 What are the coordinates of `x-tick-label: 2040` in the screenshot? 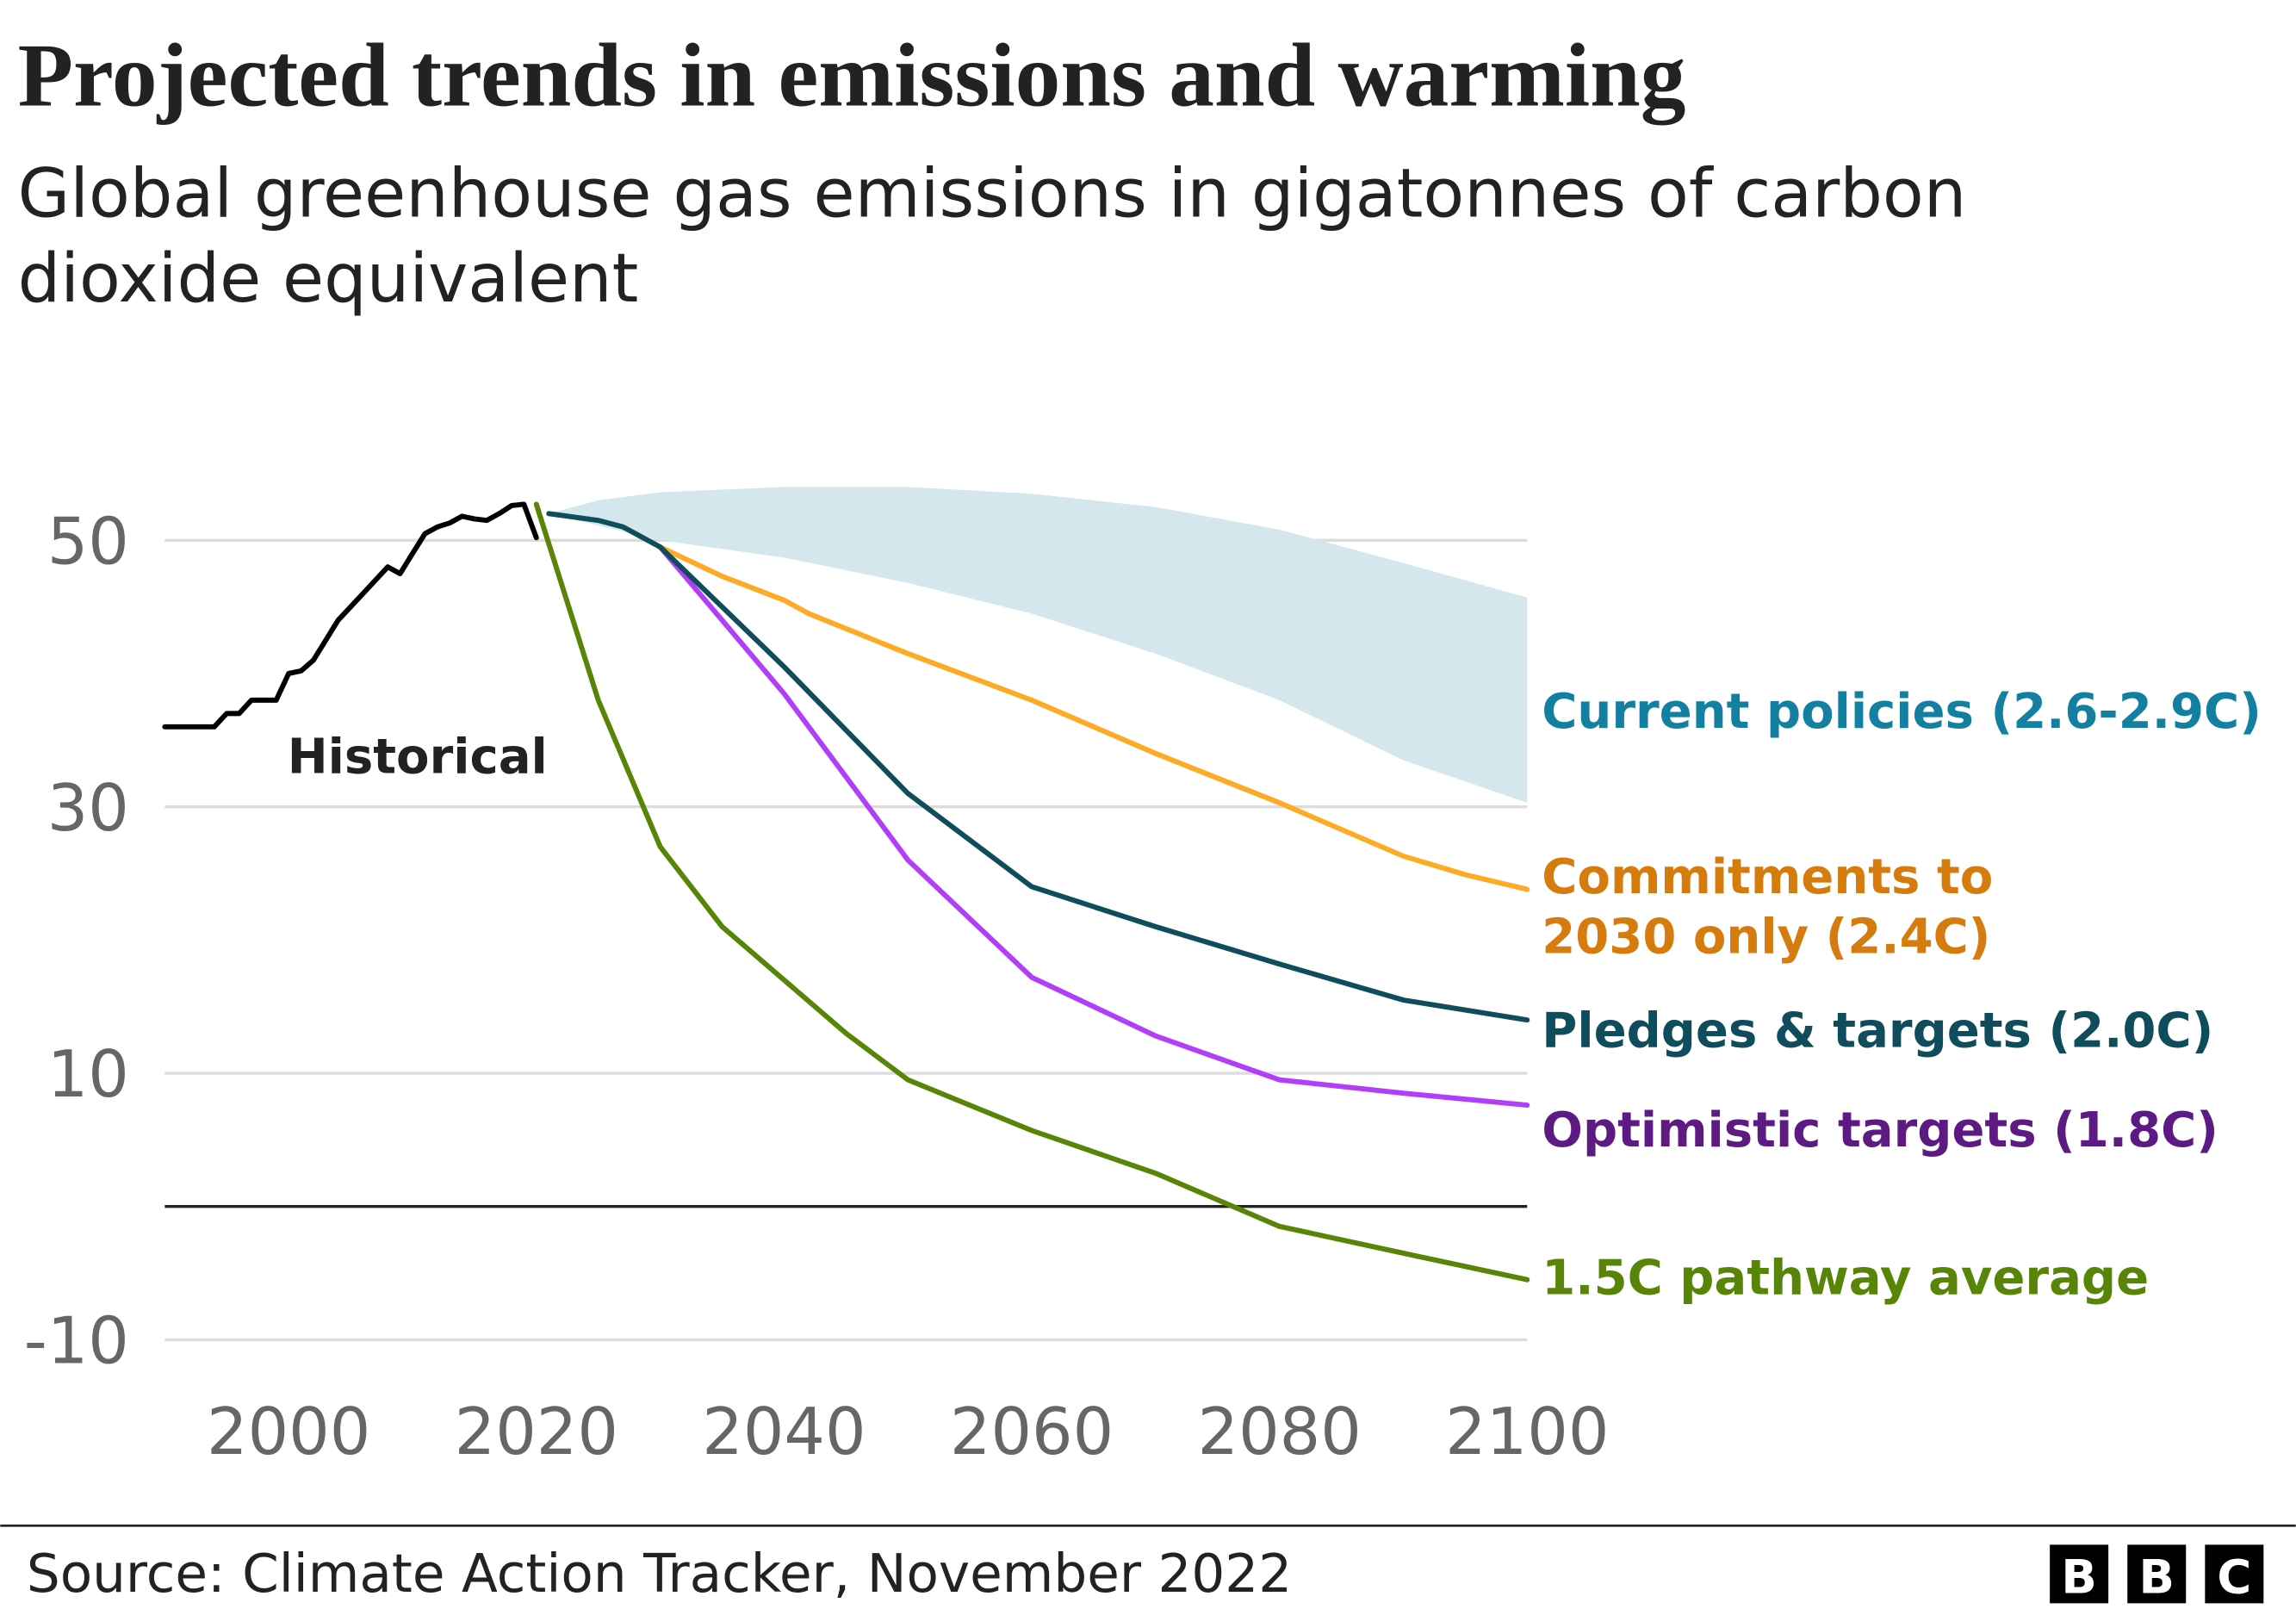 It's located at (784, 1431).